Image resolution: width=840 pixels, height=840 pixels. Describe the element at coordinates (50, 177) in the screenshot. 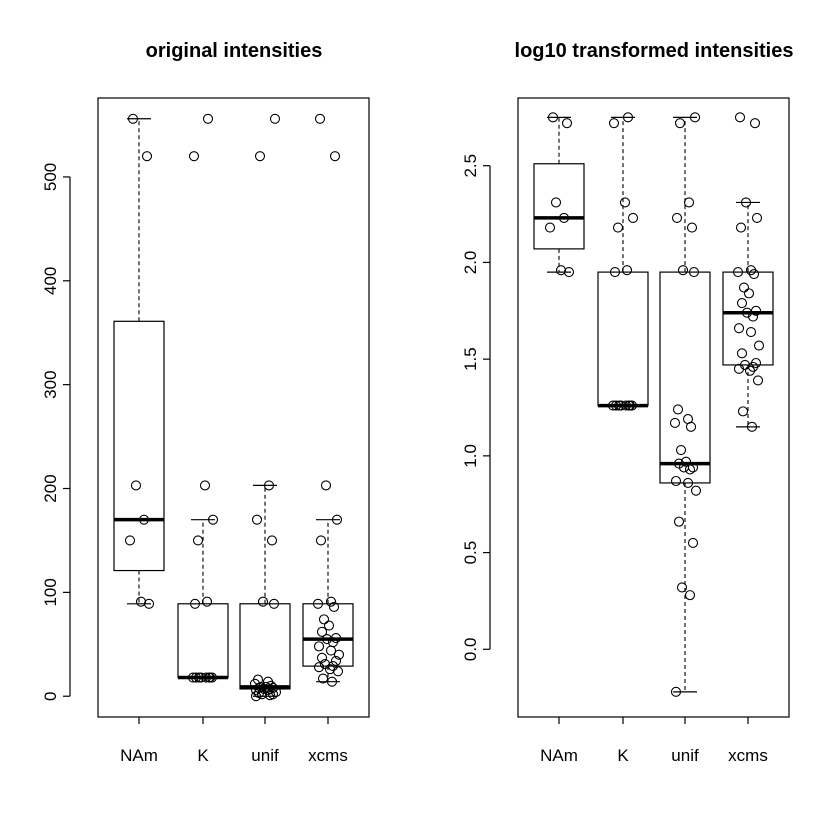

I see `y-tick-label: 500` at that location.